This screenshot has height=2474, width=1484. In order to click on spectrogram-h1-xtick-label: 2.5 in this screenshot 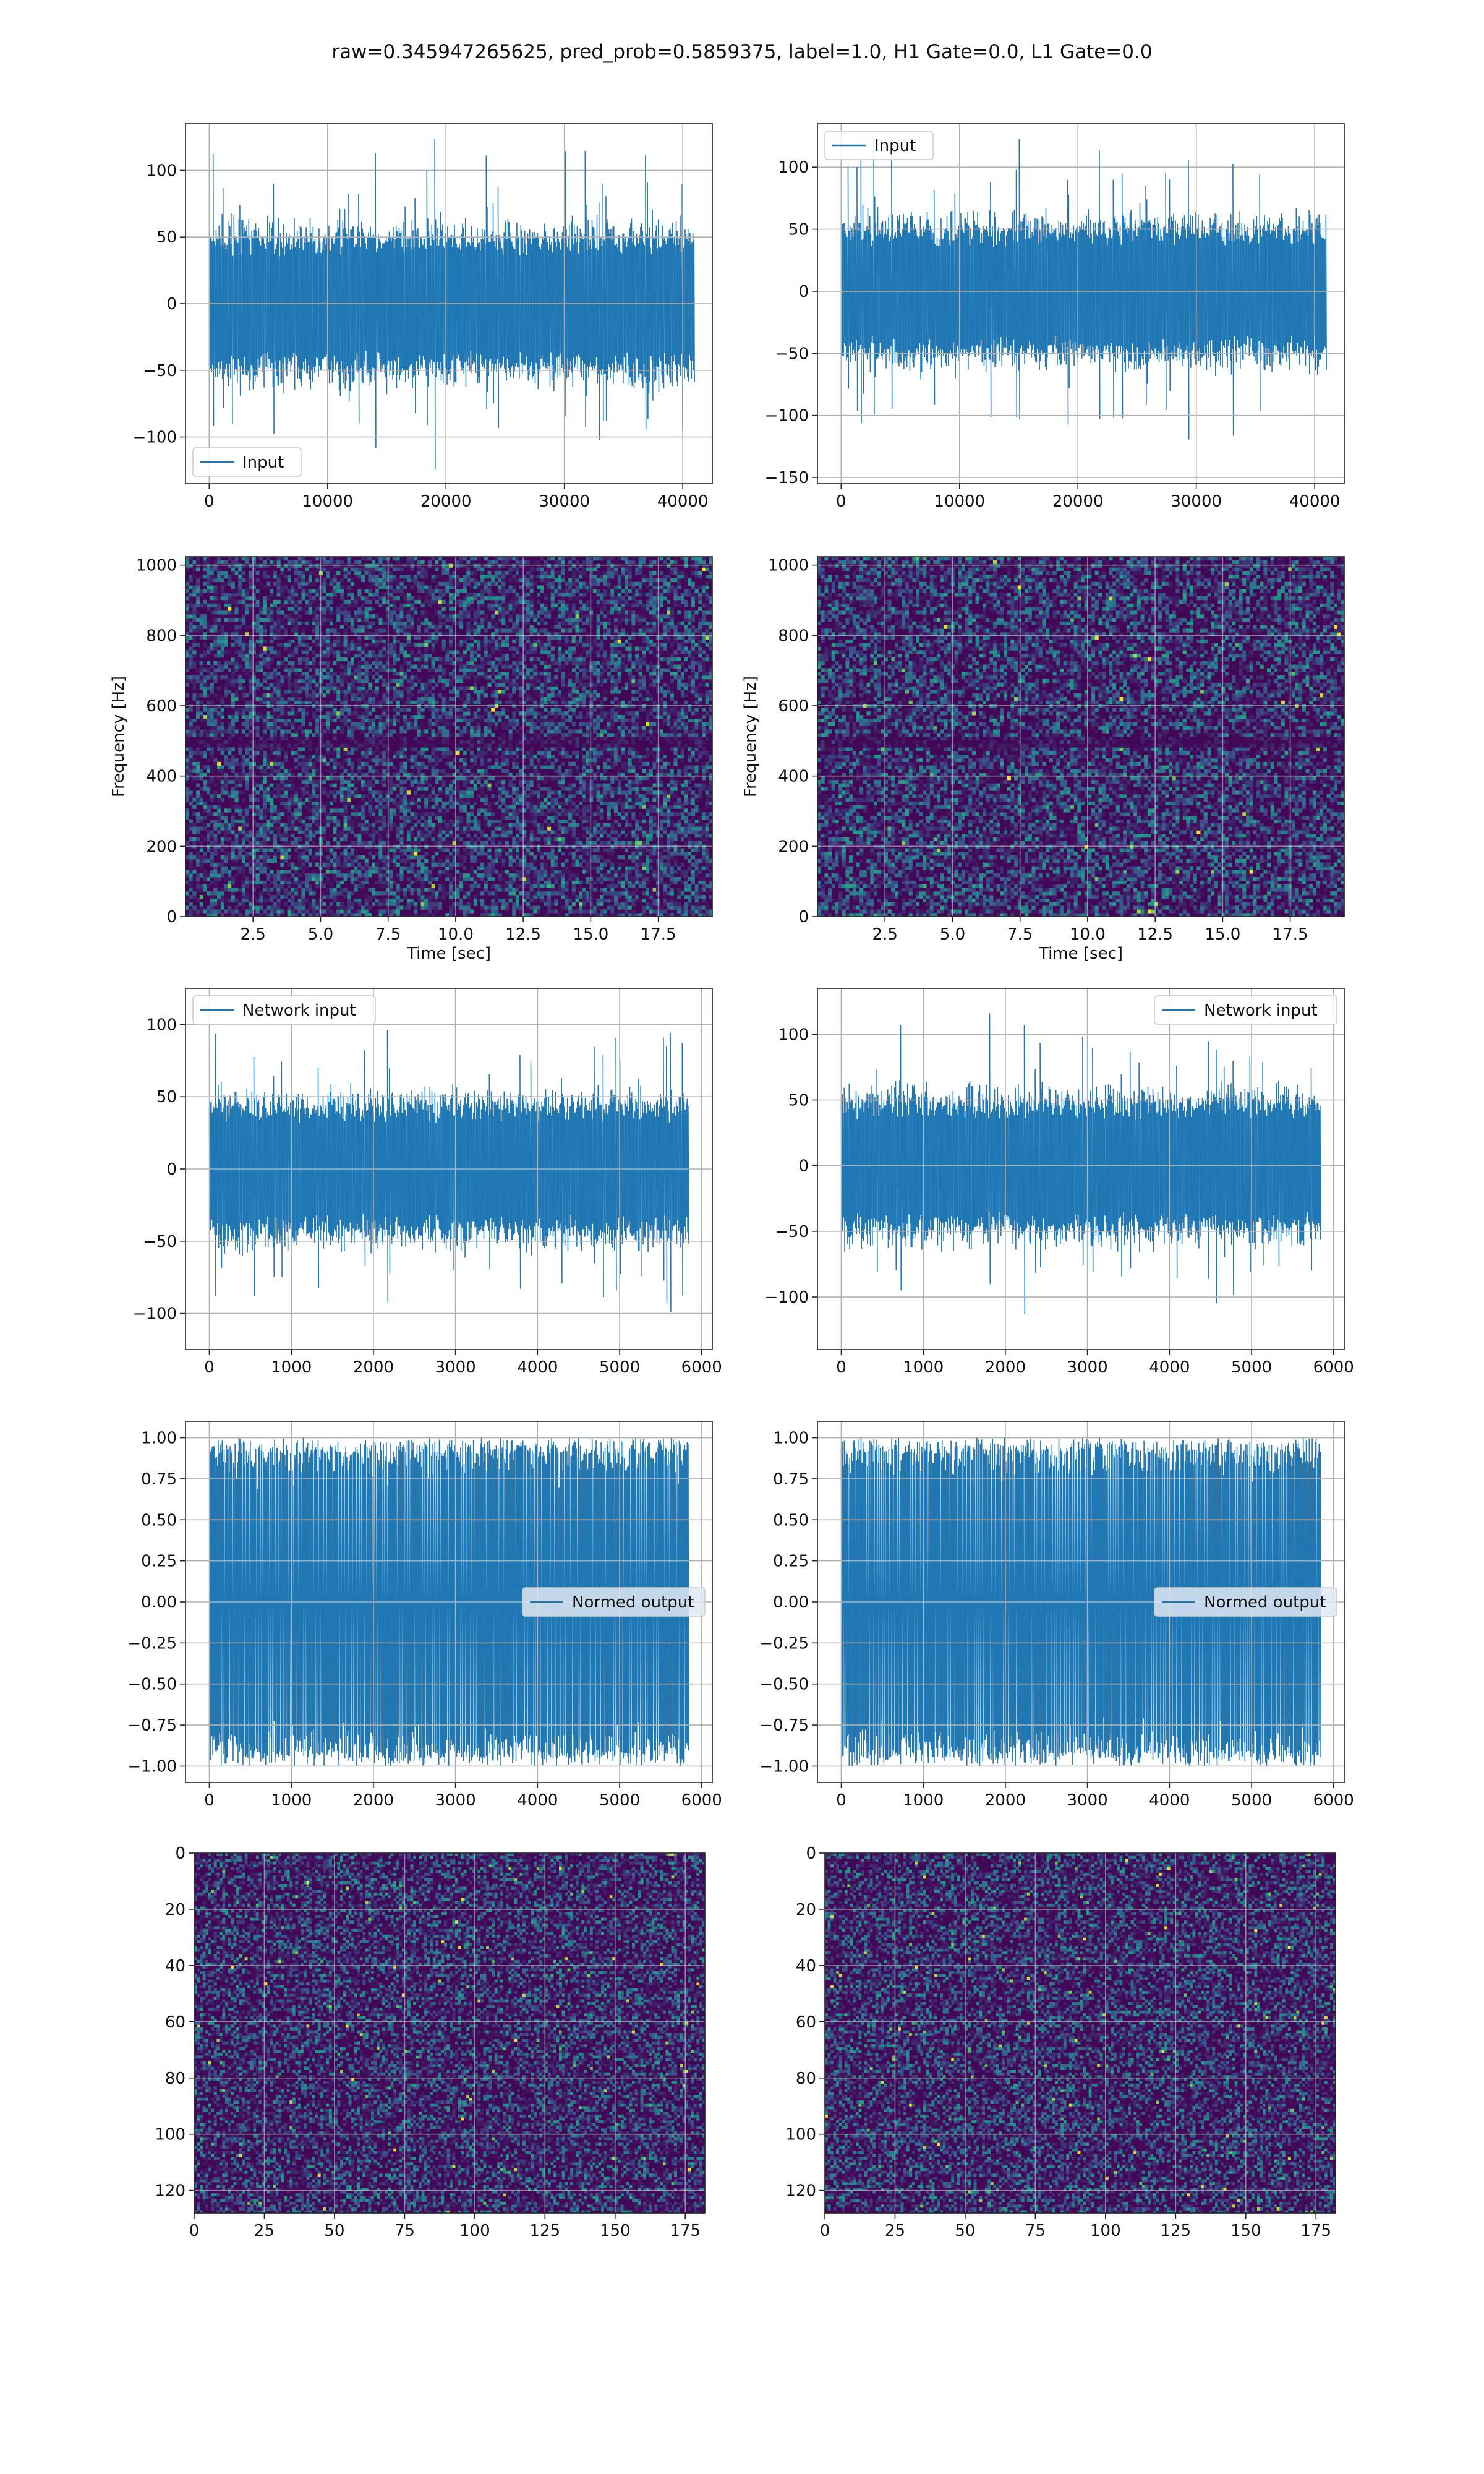, I will do `click(253, 934)`.